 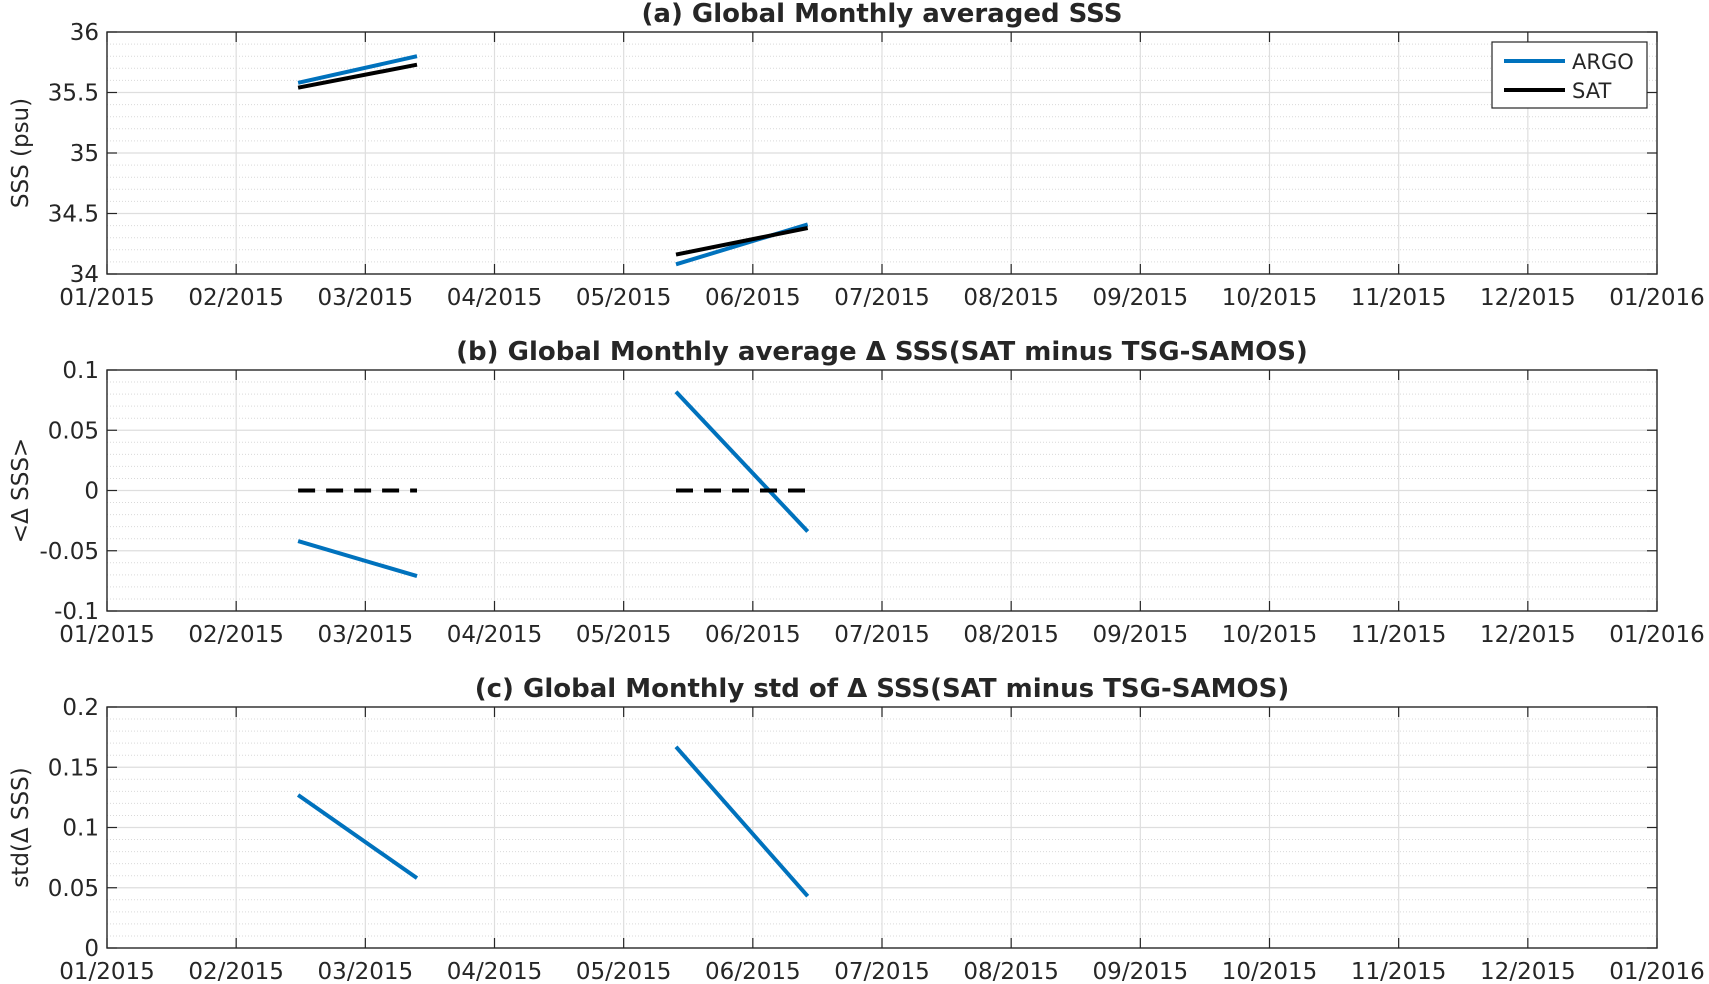 What do you see at coordinates (1270, 635) in the screenshot?
I see `chart-2-x-tick-label: 10/2015` at bounding box center [1270, 635].